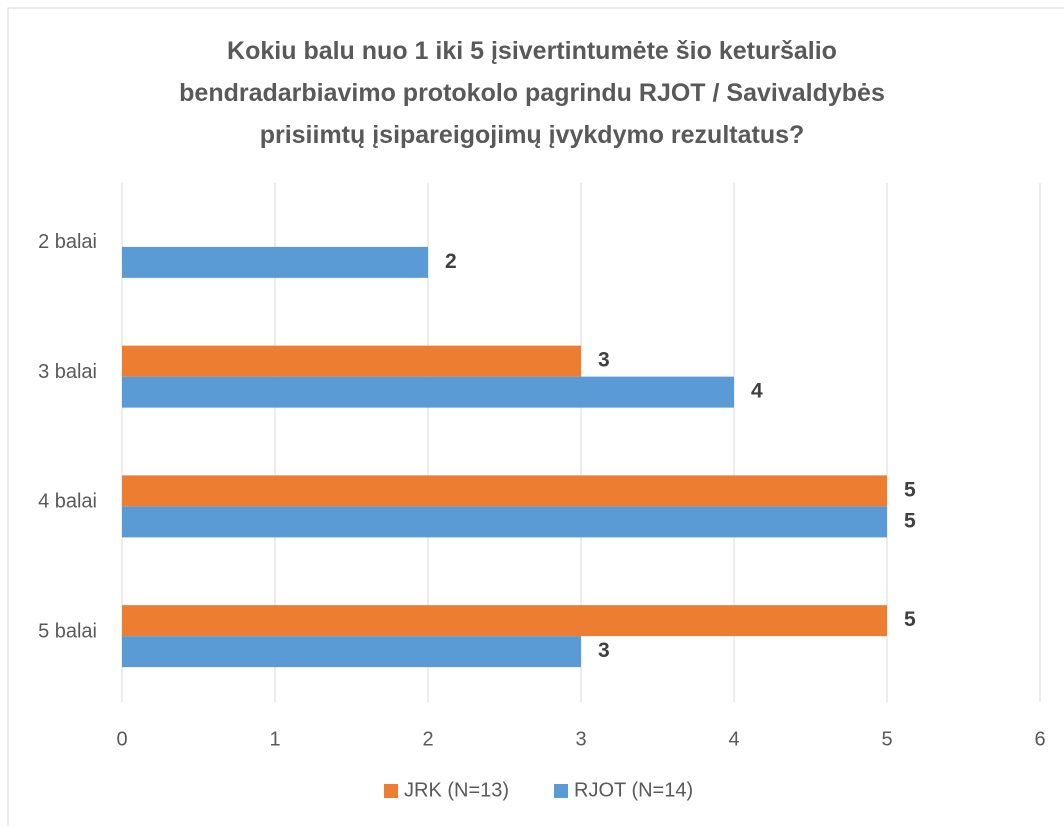  Describe the element at coordinates (580, 739) in the screenshot. I see `x-tick-label: 3` at that location.